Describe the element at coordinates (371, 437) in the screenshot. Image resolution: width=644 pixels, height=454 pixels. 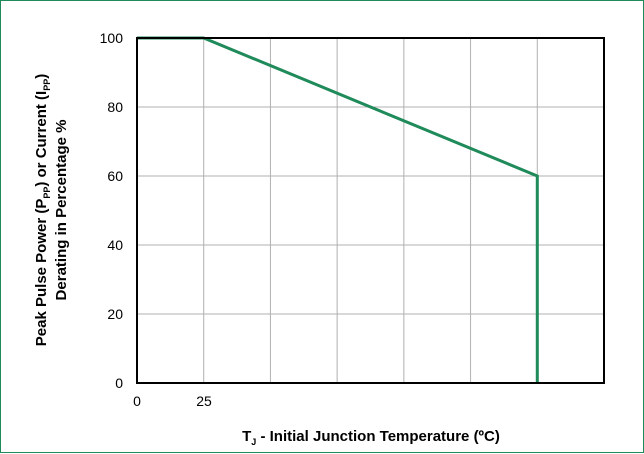
I see `x-axis-label: TJ - Initial Junction Temperature (ºC)` at that location.